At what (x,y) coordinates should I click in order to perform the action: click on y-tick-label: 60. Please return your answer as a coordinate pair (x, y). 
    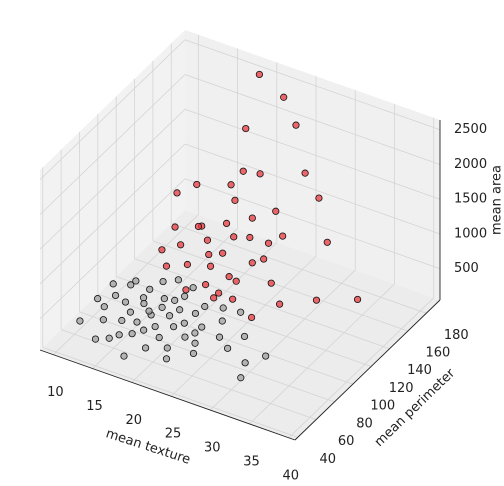
    Looking at the image, I should click on (346, 441).